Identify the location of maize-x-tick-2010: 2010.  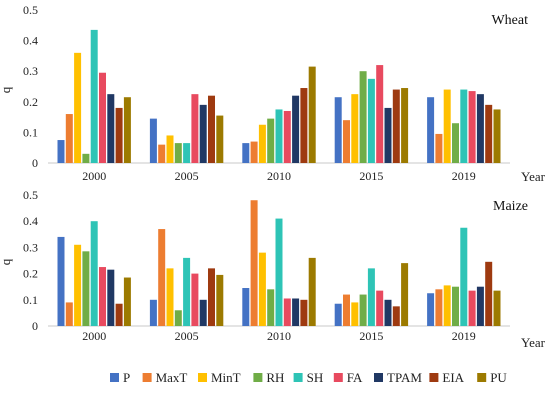
(279, 336).